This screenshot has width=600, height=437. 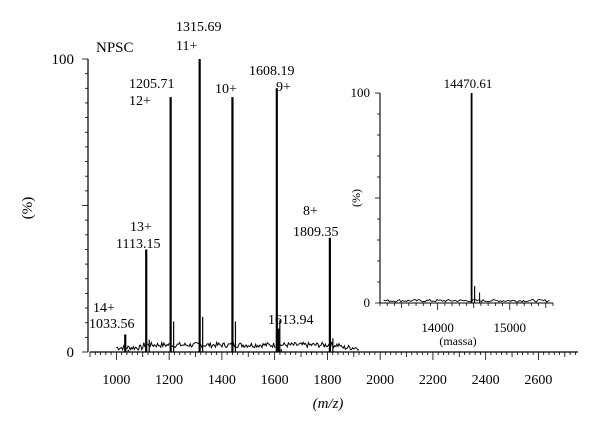 I want to click on peak-charge-label: 11+, so click(x=186, y=46).